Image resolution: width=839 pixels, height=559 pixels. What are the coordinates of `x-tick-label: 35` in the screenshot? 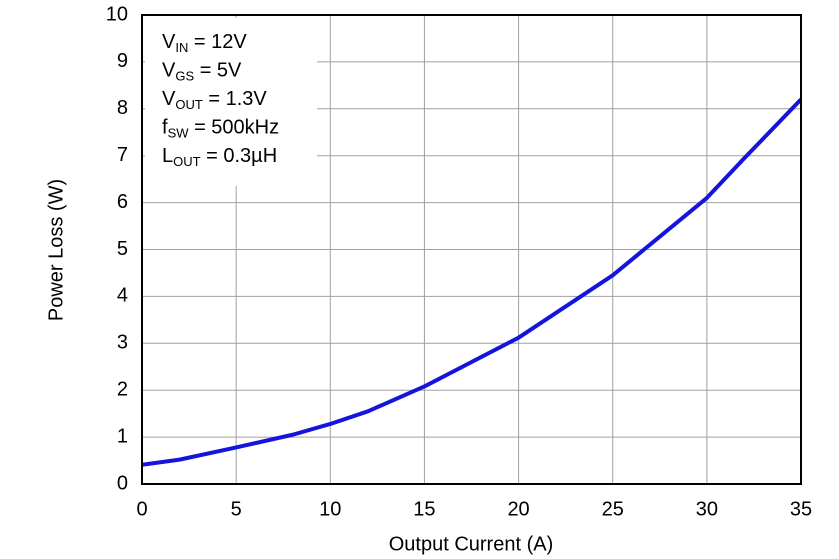 It's located at (801, 509).